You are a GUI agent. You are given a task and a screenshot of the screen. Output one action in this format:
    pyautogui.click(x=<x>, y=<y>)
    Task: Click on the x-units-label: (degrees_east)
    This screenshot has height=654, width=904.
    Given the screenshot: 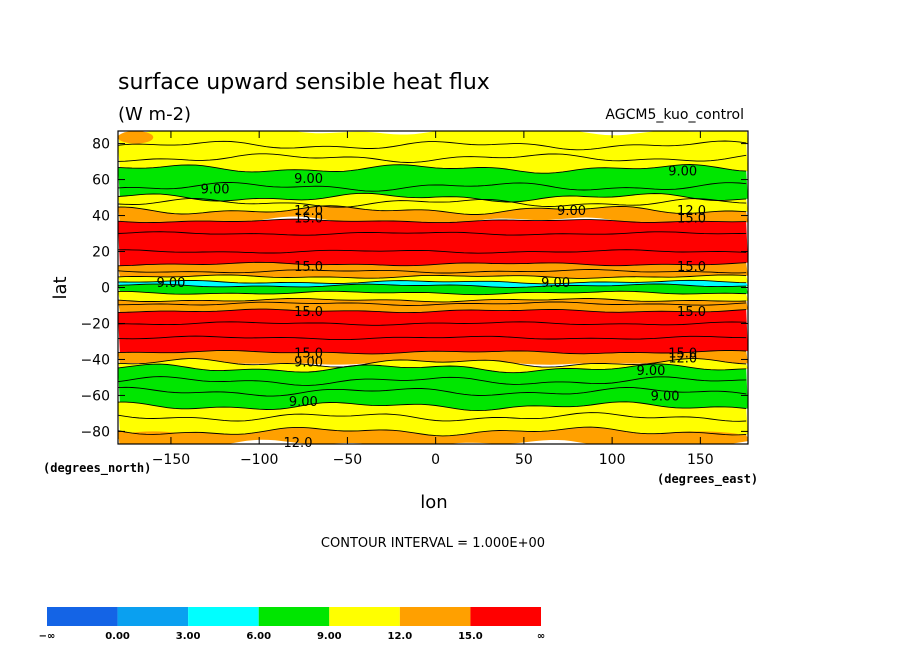 What is the action you would take?
    pyautogui.click(x=707, y=479)
    